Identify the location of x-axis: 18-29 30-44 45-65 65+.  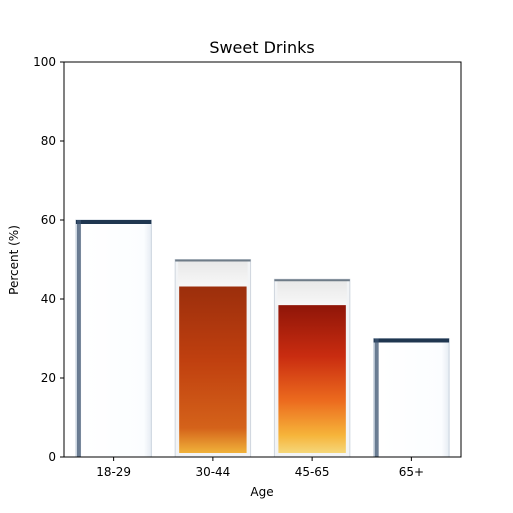
(260, 468).